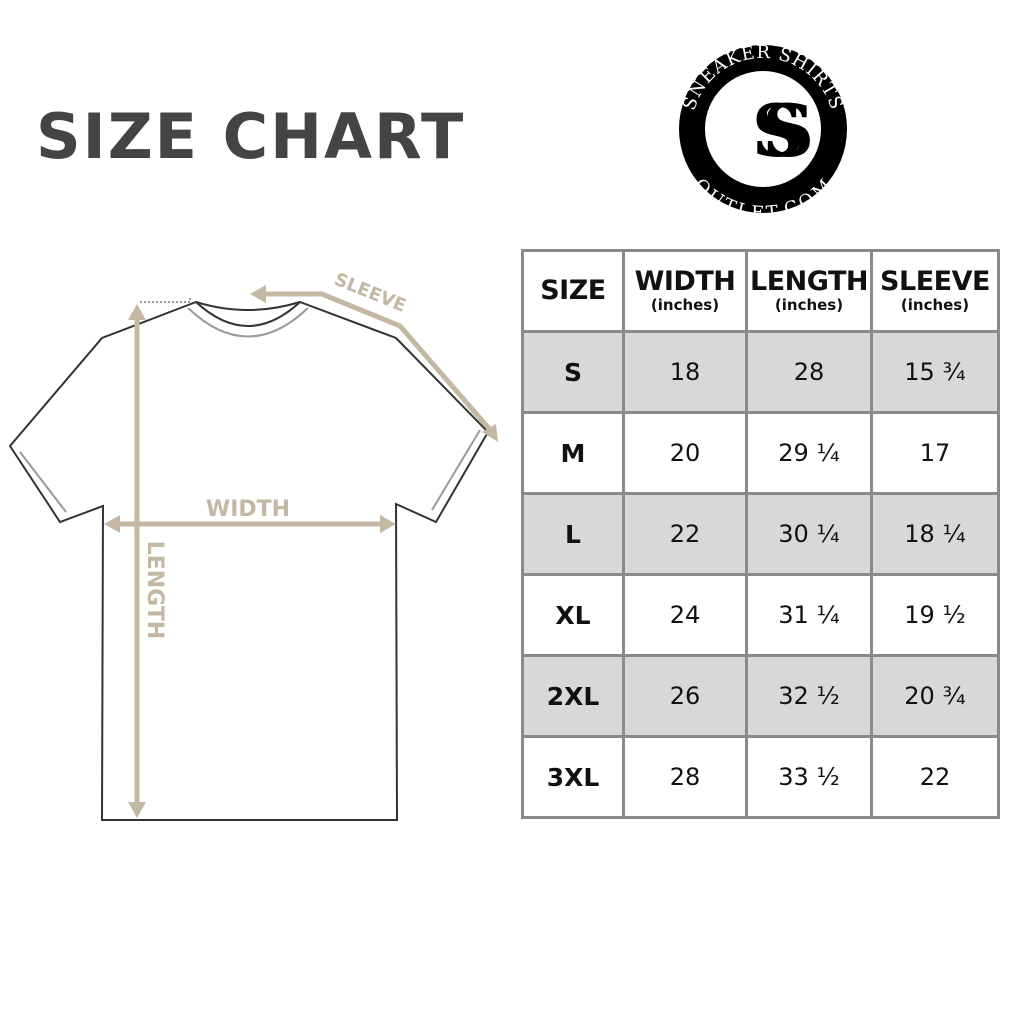 This screenshot has width=1024, height=1024. I want to click on length-cell: 30 ¼, so click(809, 534).